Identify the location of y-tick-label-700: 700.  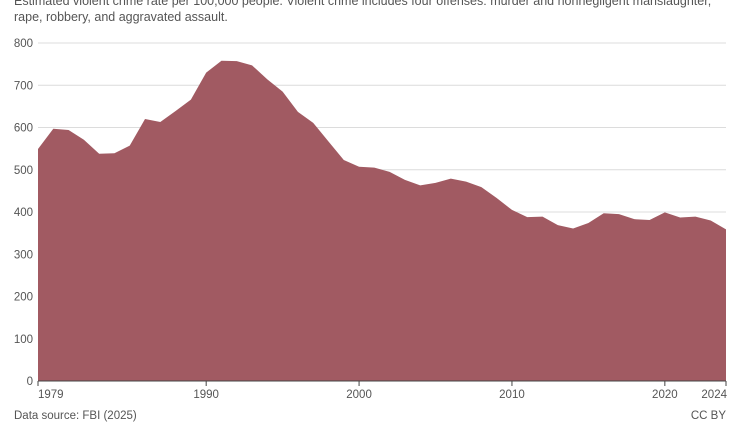
(23, 86).